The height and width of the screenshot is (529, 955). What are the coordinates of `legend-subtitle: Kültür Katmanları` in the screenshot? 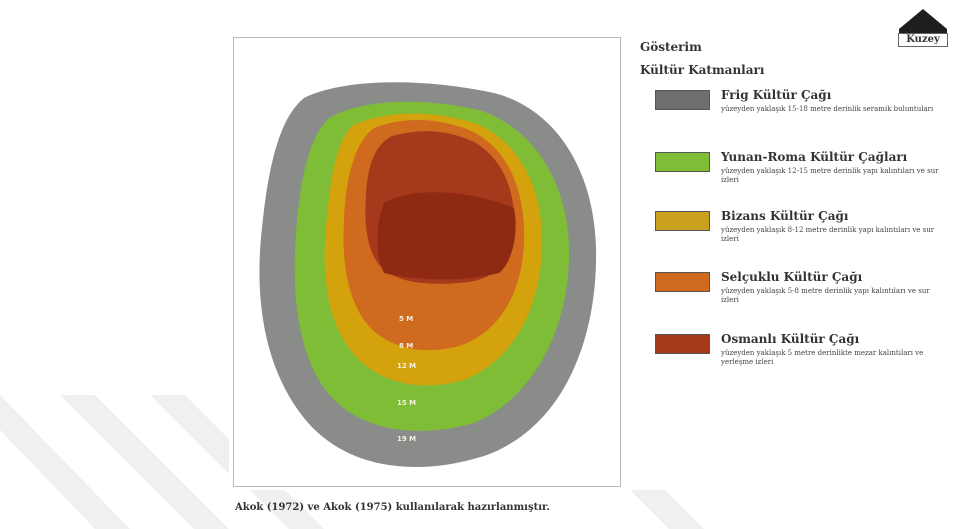 It's located at (702, 70).